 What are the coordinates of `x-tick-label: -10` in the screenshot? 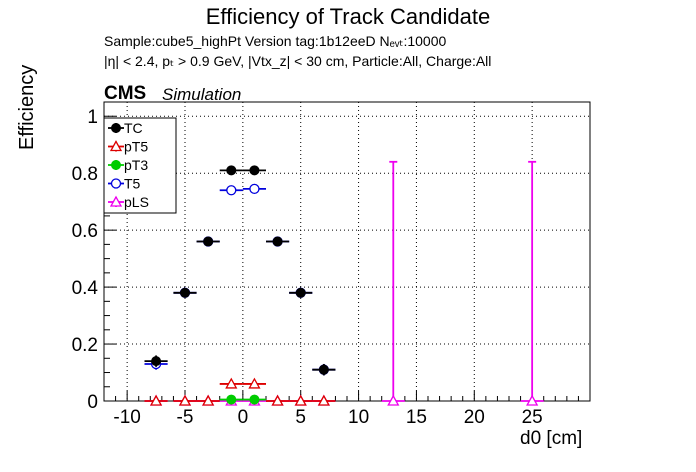 It's located at (126, 417).